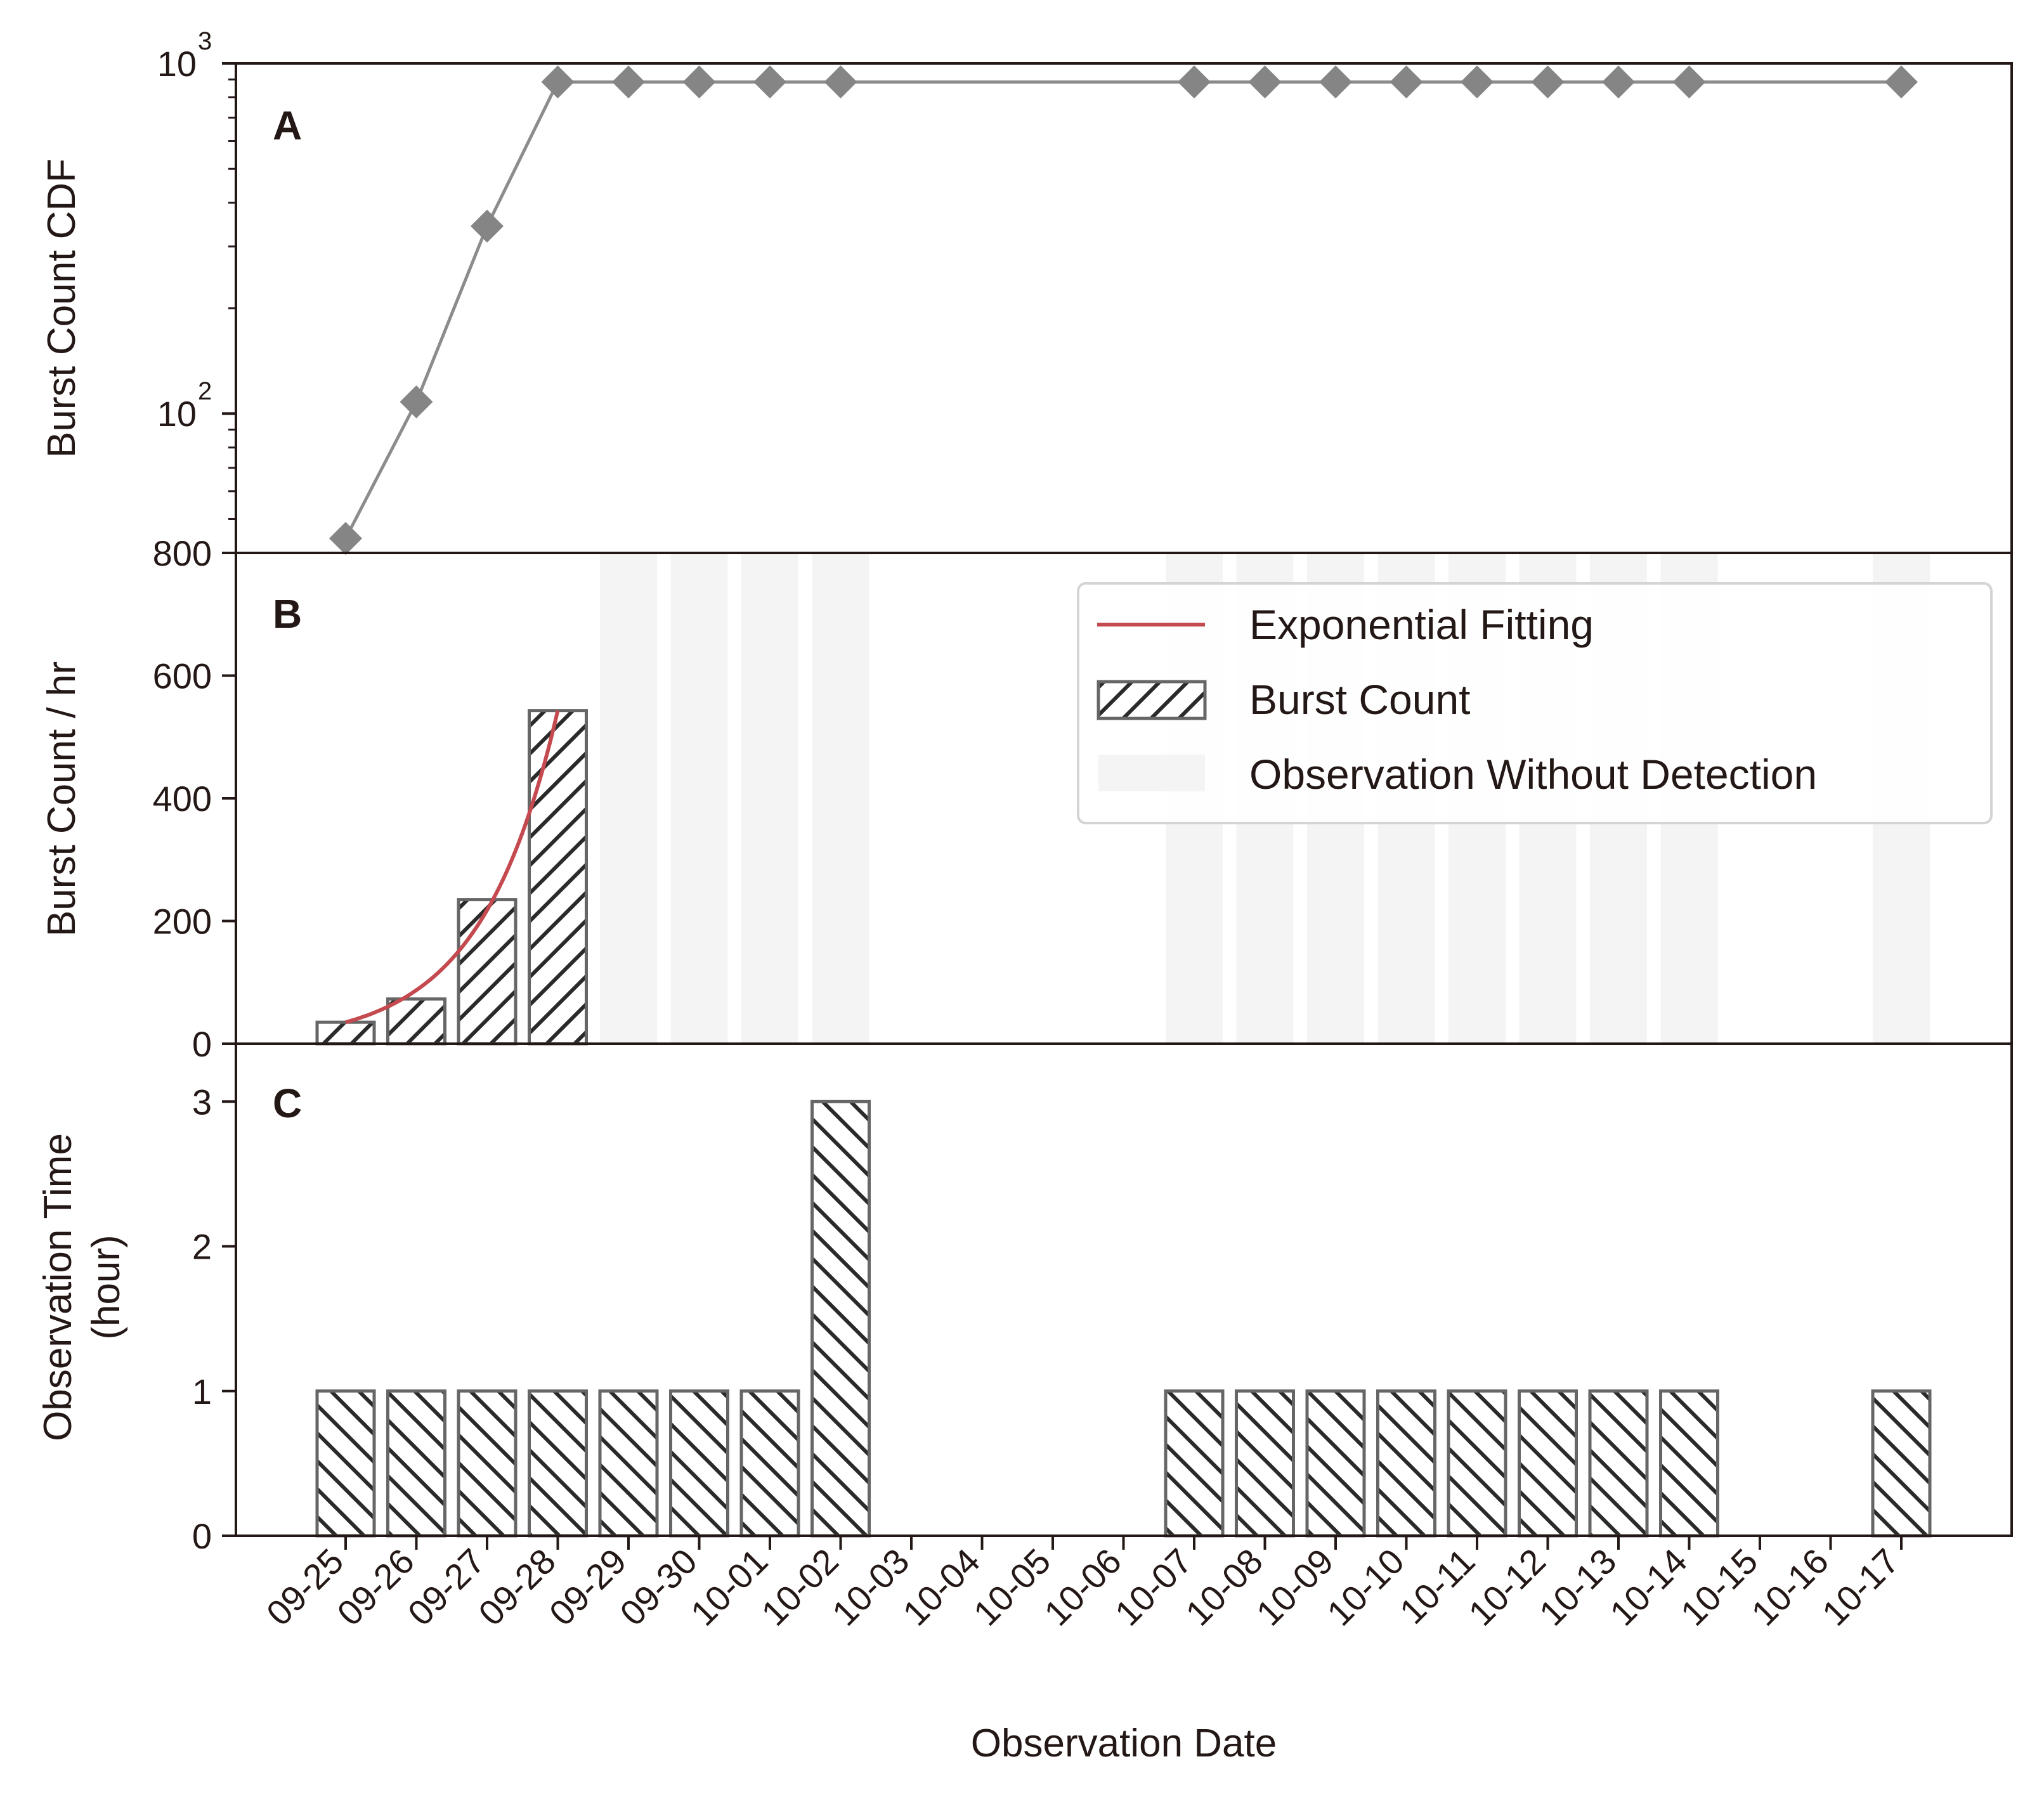 This screenshot has width=2044, height=1804. Describe the element at coordinates (287, 126) in the screenshot. I see `panel-a-label: A` at that location.